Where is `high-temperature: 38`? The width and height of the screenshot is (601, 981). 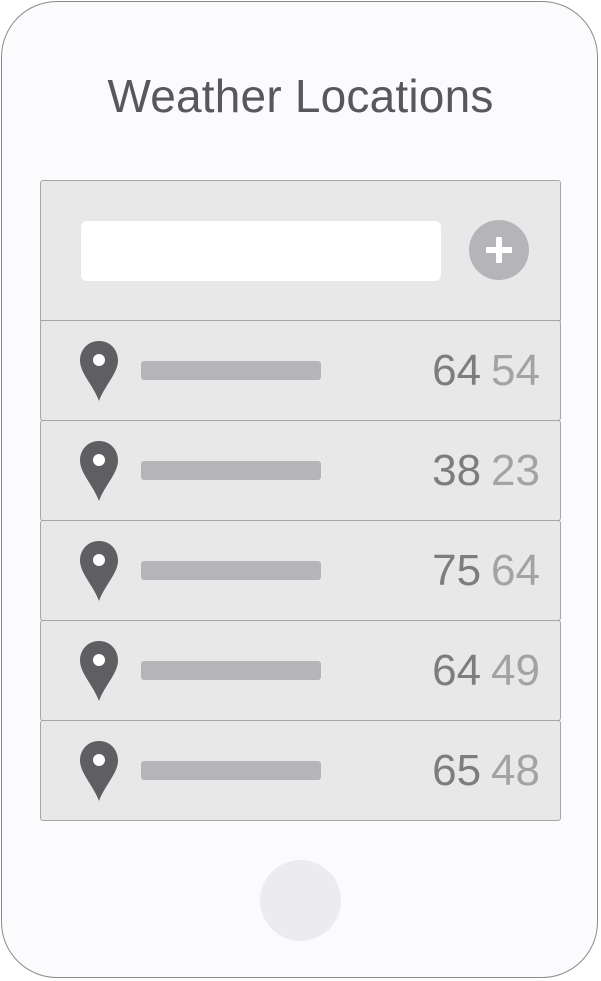 high-temperature: 38 is located at coordinates (457, 470).